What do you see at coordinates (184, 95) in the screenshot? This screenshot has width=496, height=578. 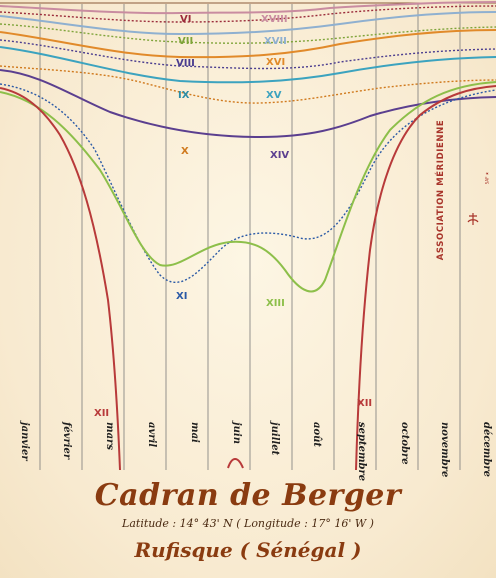 I see `hour-label-IX: IX` at bounding box center [184, 95].